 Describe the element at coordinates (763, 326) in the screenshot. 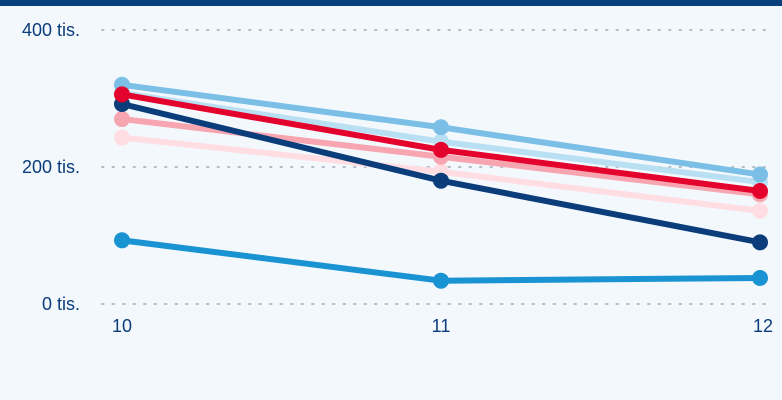

I see `x-tick-label: 12` at that location.